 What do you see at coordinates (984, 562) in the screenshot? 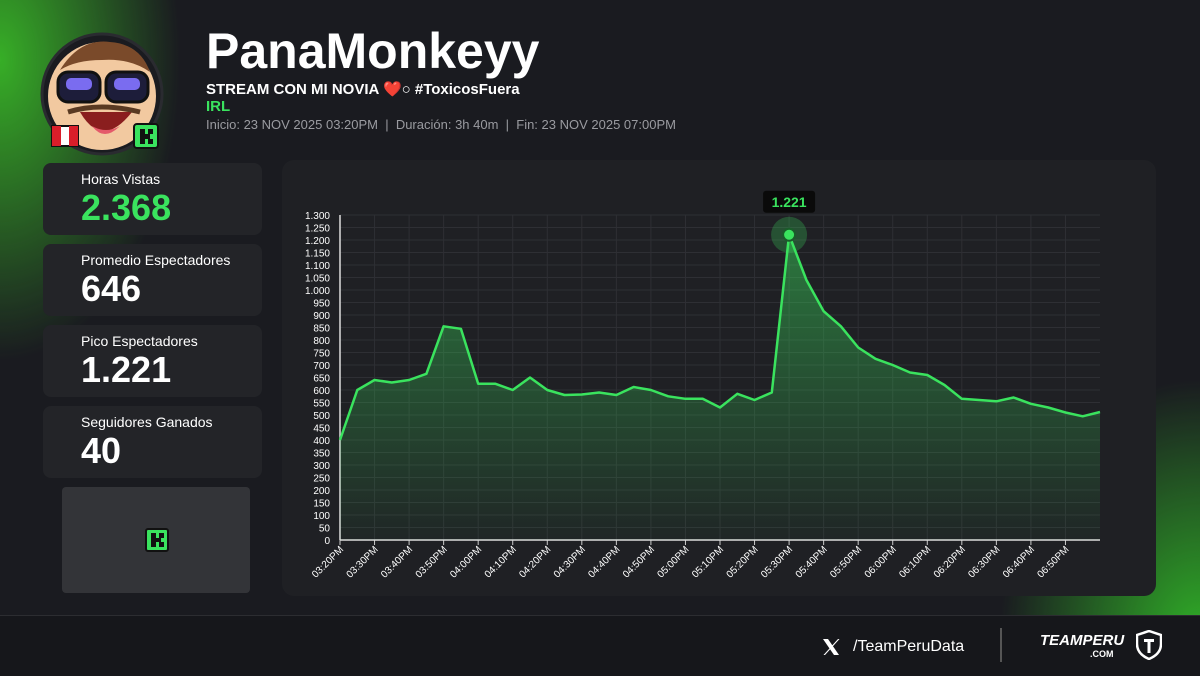
I see `x-tick-label: 06:30PM` at bounding box center [984, 562].